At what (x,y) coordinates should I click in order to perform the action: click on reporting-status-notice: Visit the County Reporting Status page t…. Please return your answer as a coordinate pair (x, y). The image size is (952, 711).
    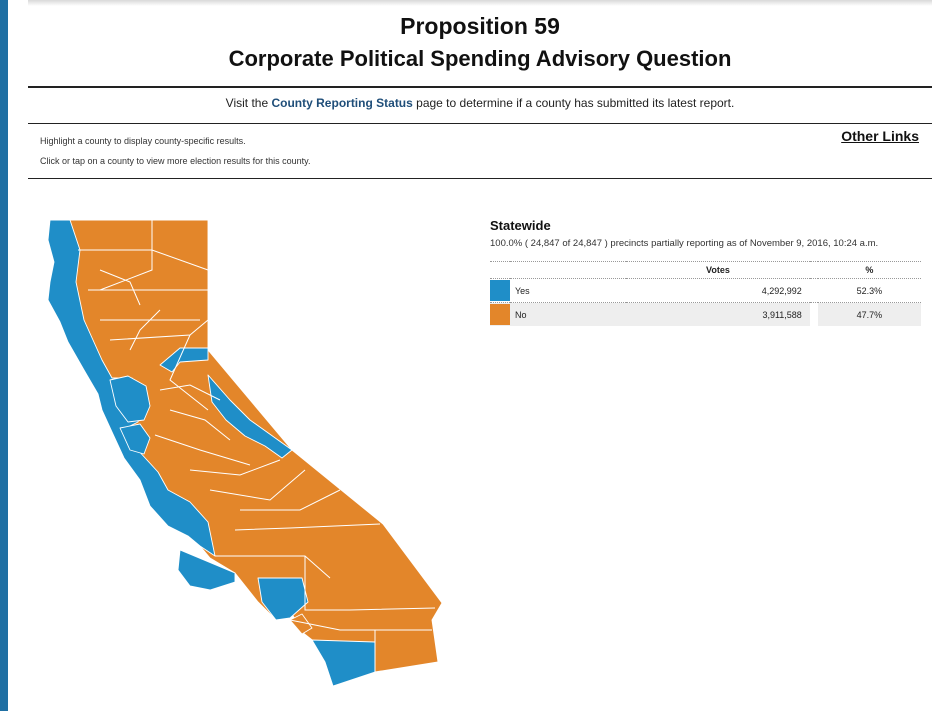
    Looking at the image, I should click on (480, 103).